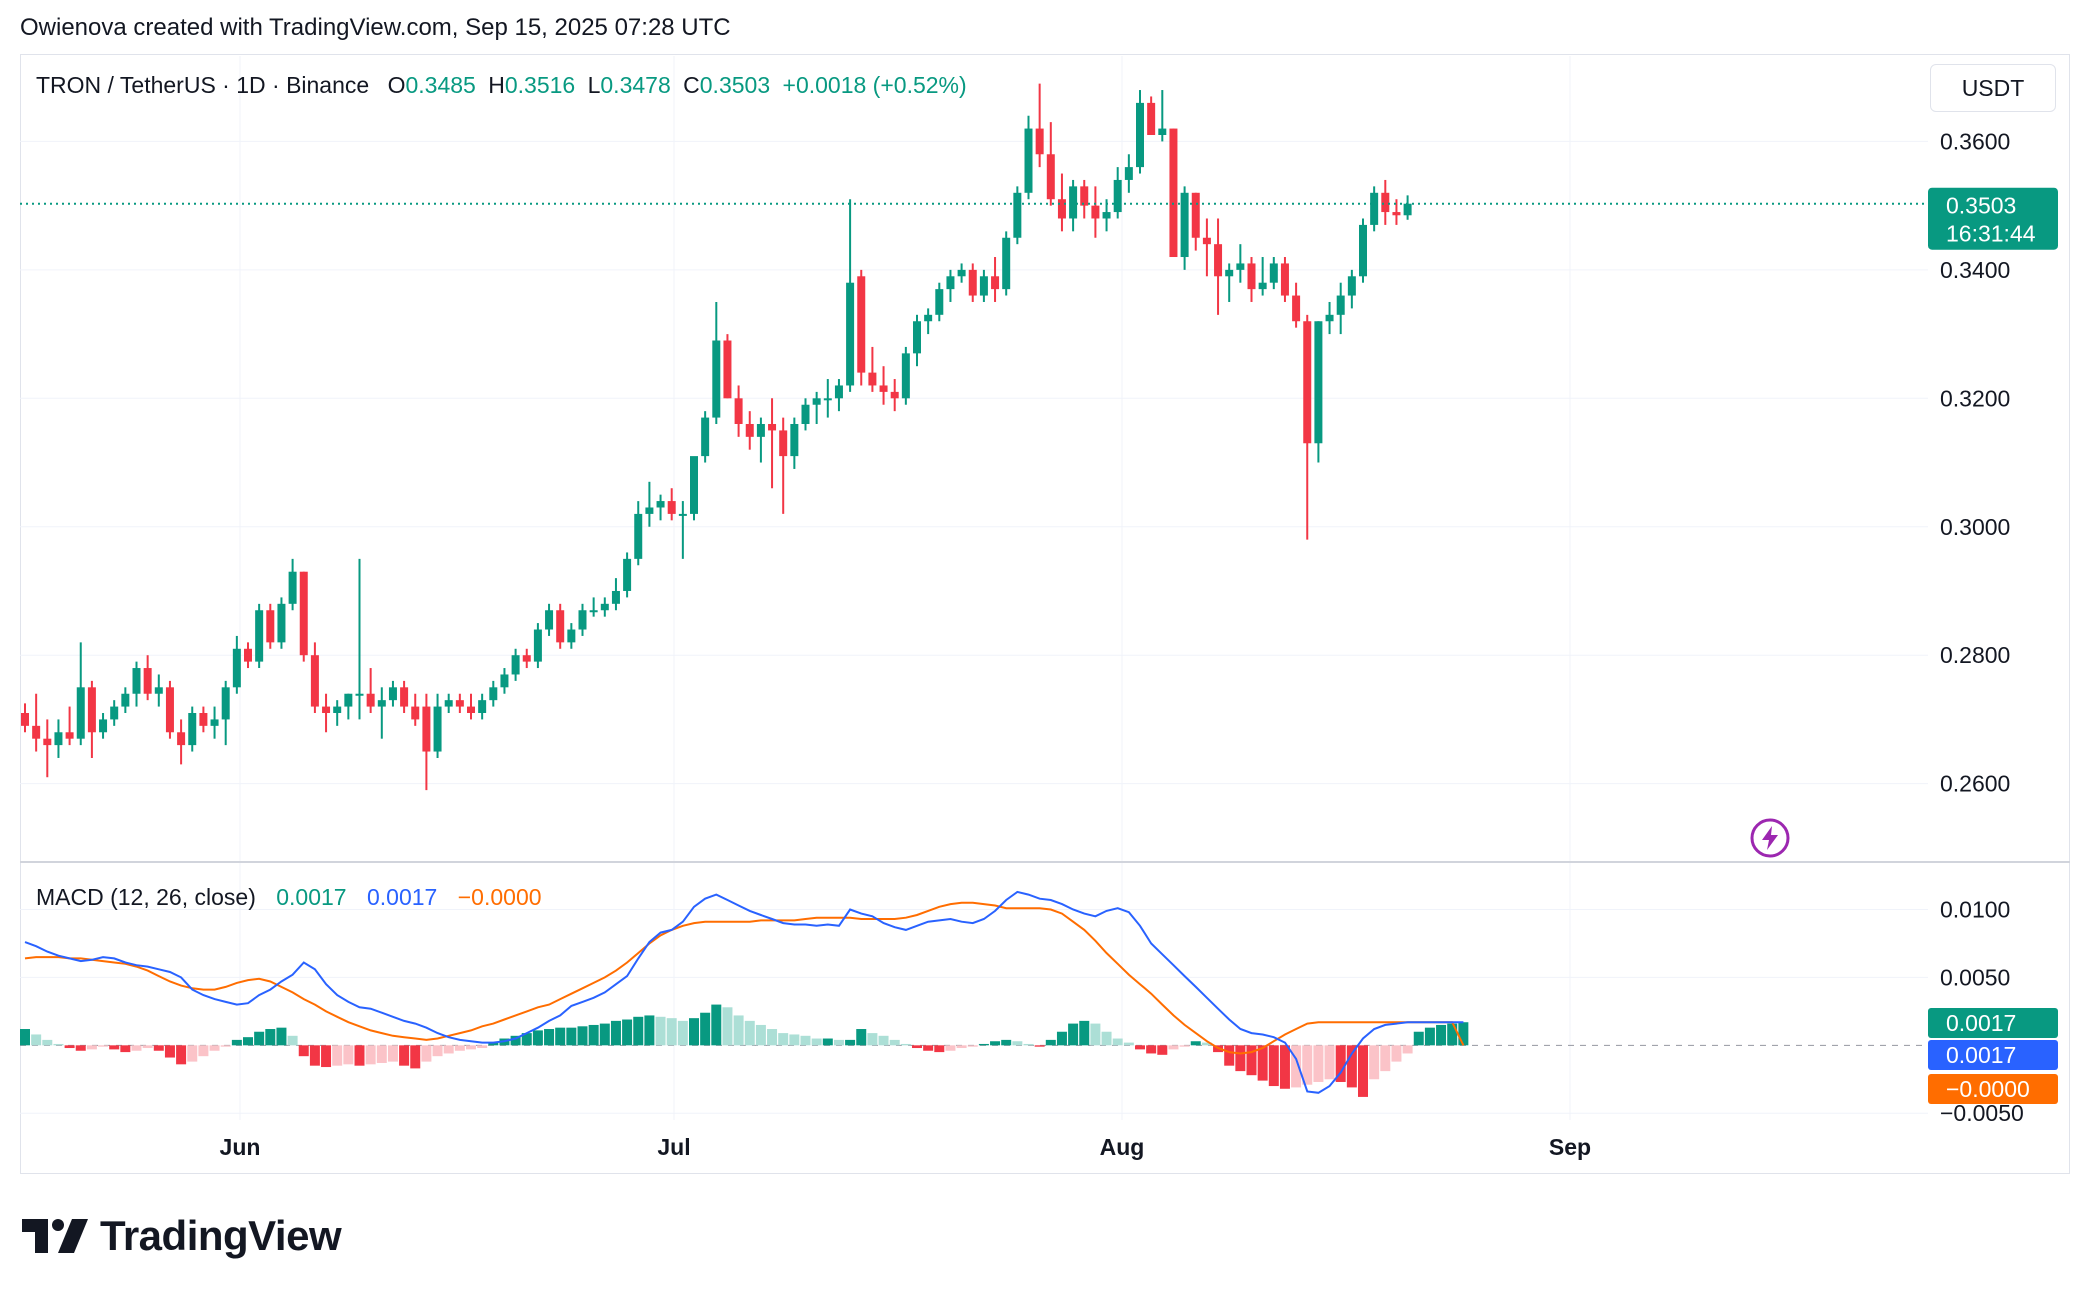 The width and height of the screenshot is (2084, 1292). I want to click on high-value: 0.3516, so click(540, 85).